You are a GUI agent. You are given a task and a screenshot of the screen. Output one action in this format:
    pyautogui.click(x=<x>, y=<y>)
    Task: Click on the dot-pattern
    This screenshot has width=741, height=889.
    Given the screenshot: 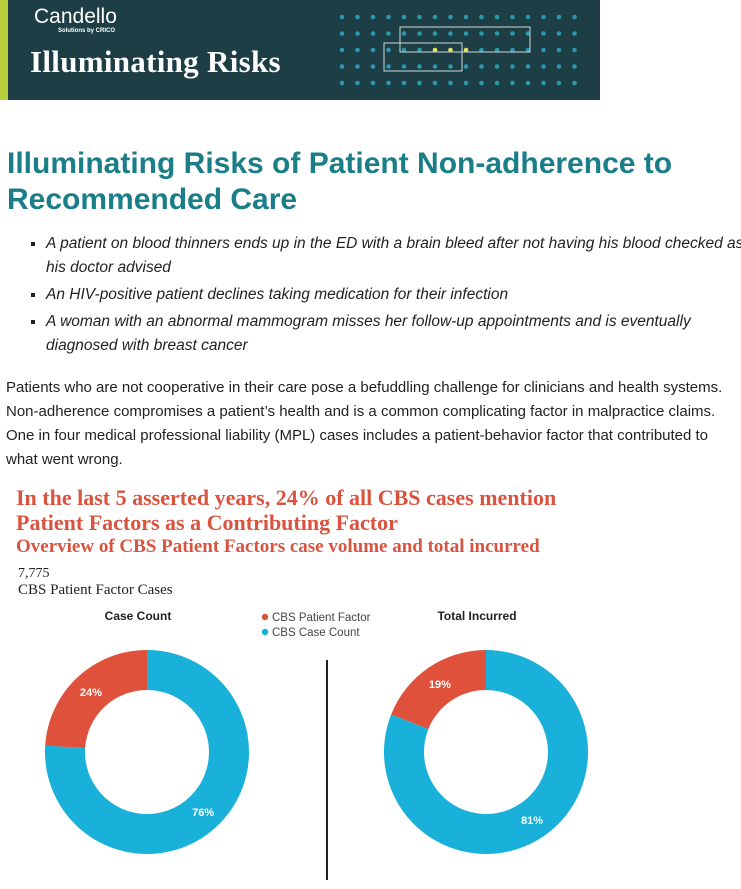 What is the action you would take?
    pyautogui.click(x=458, y=50)
    